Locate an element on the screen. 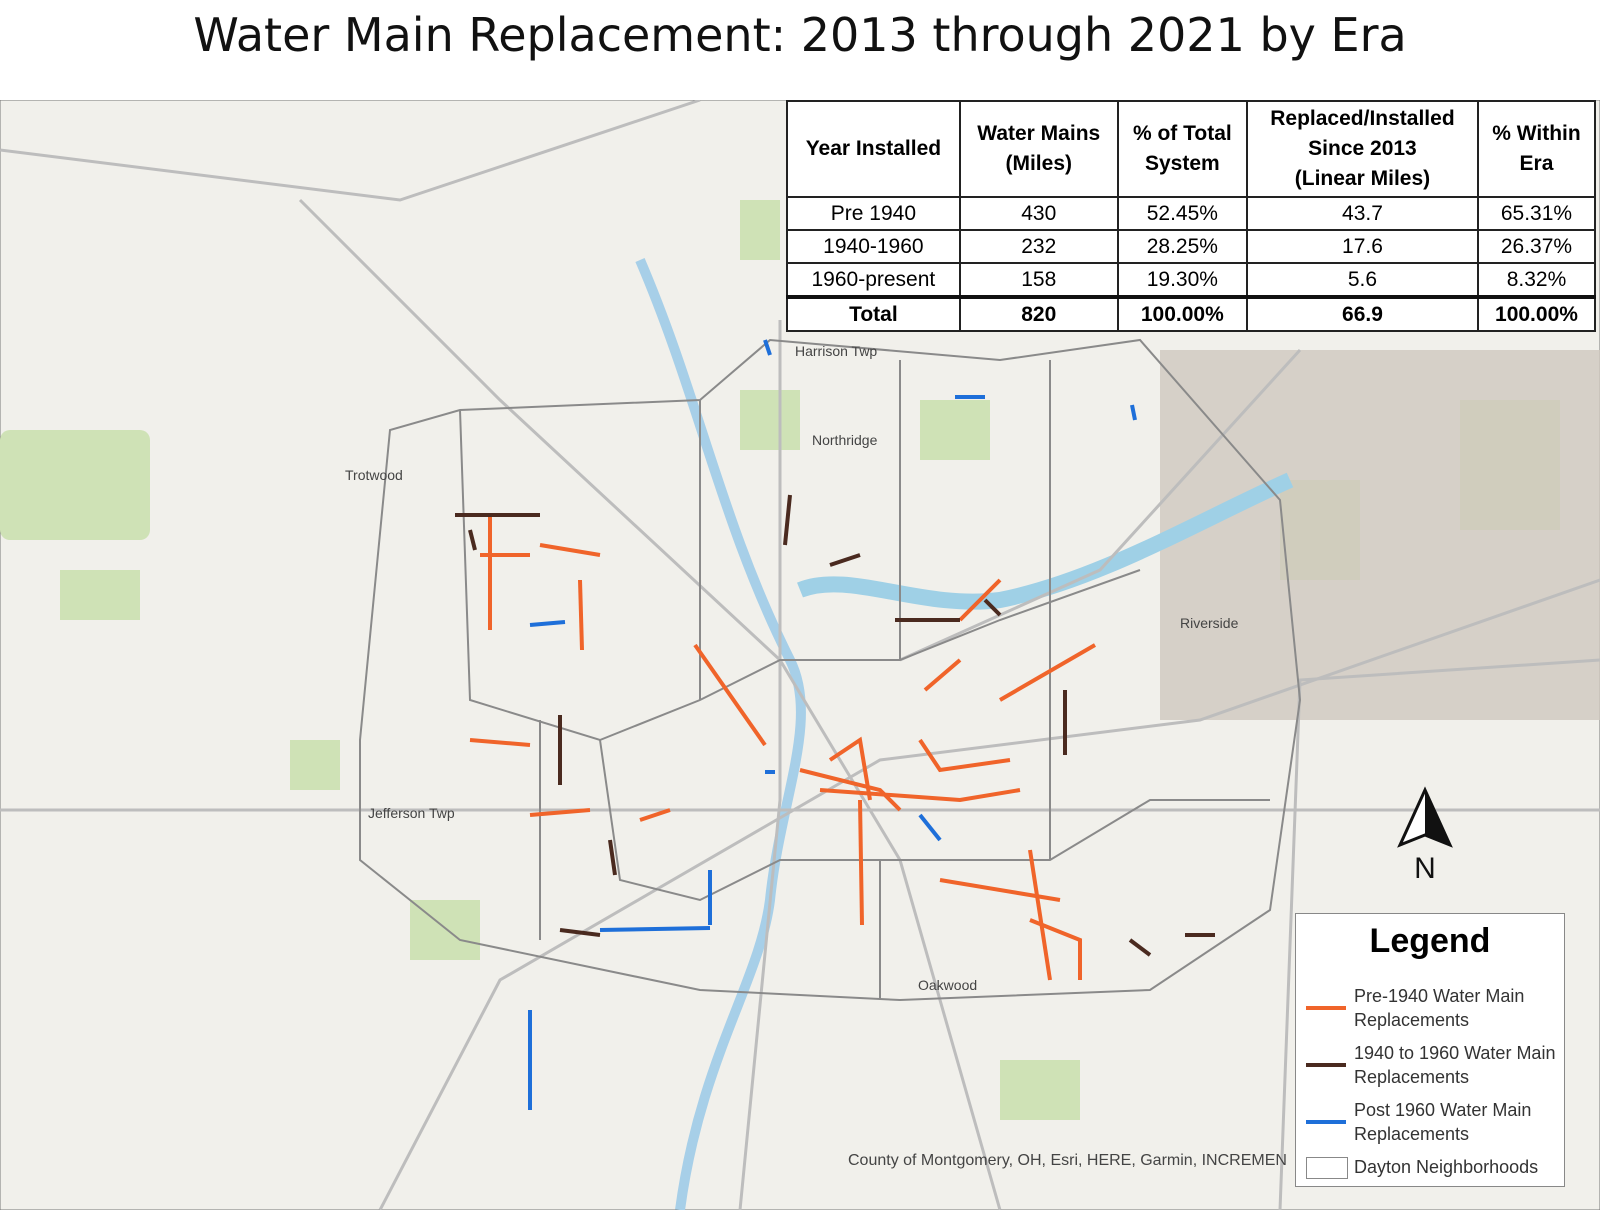 Image resolution: width=1600 pixels, height=1210 pixels. total-cell: 820 is located at coordinates (1038, 313).